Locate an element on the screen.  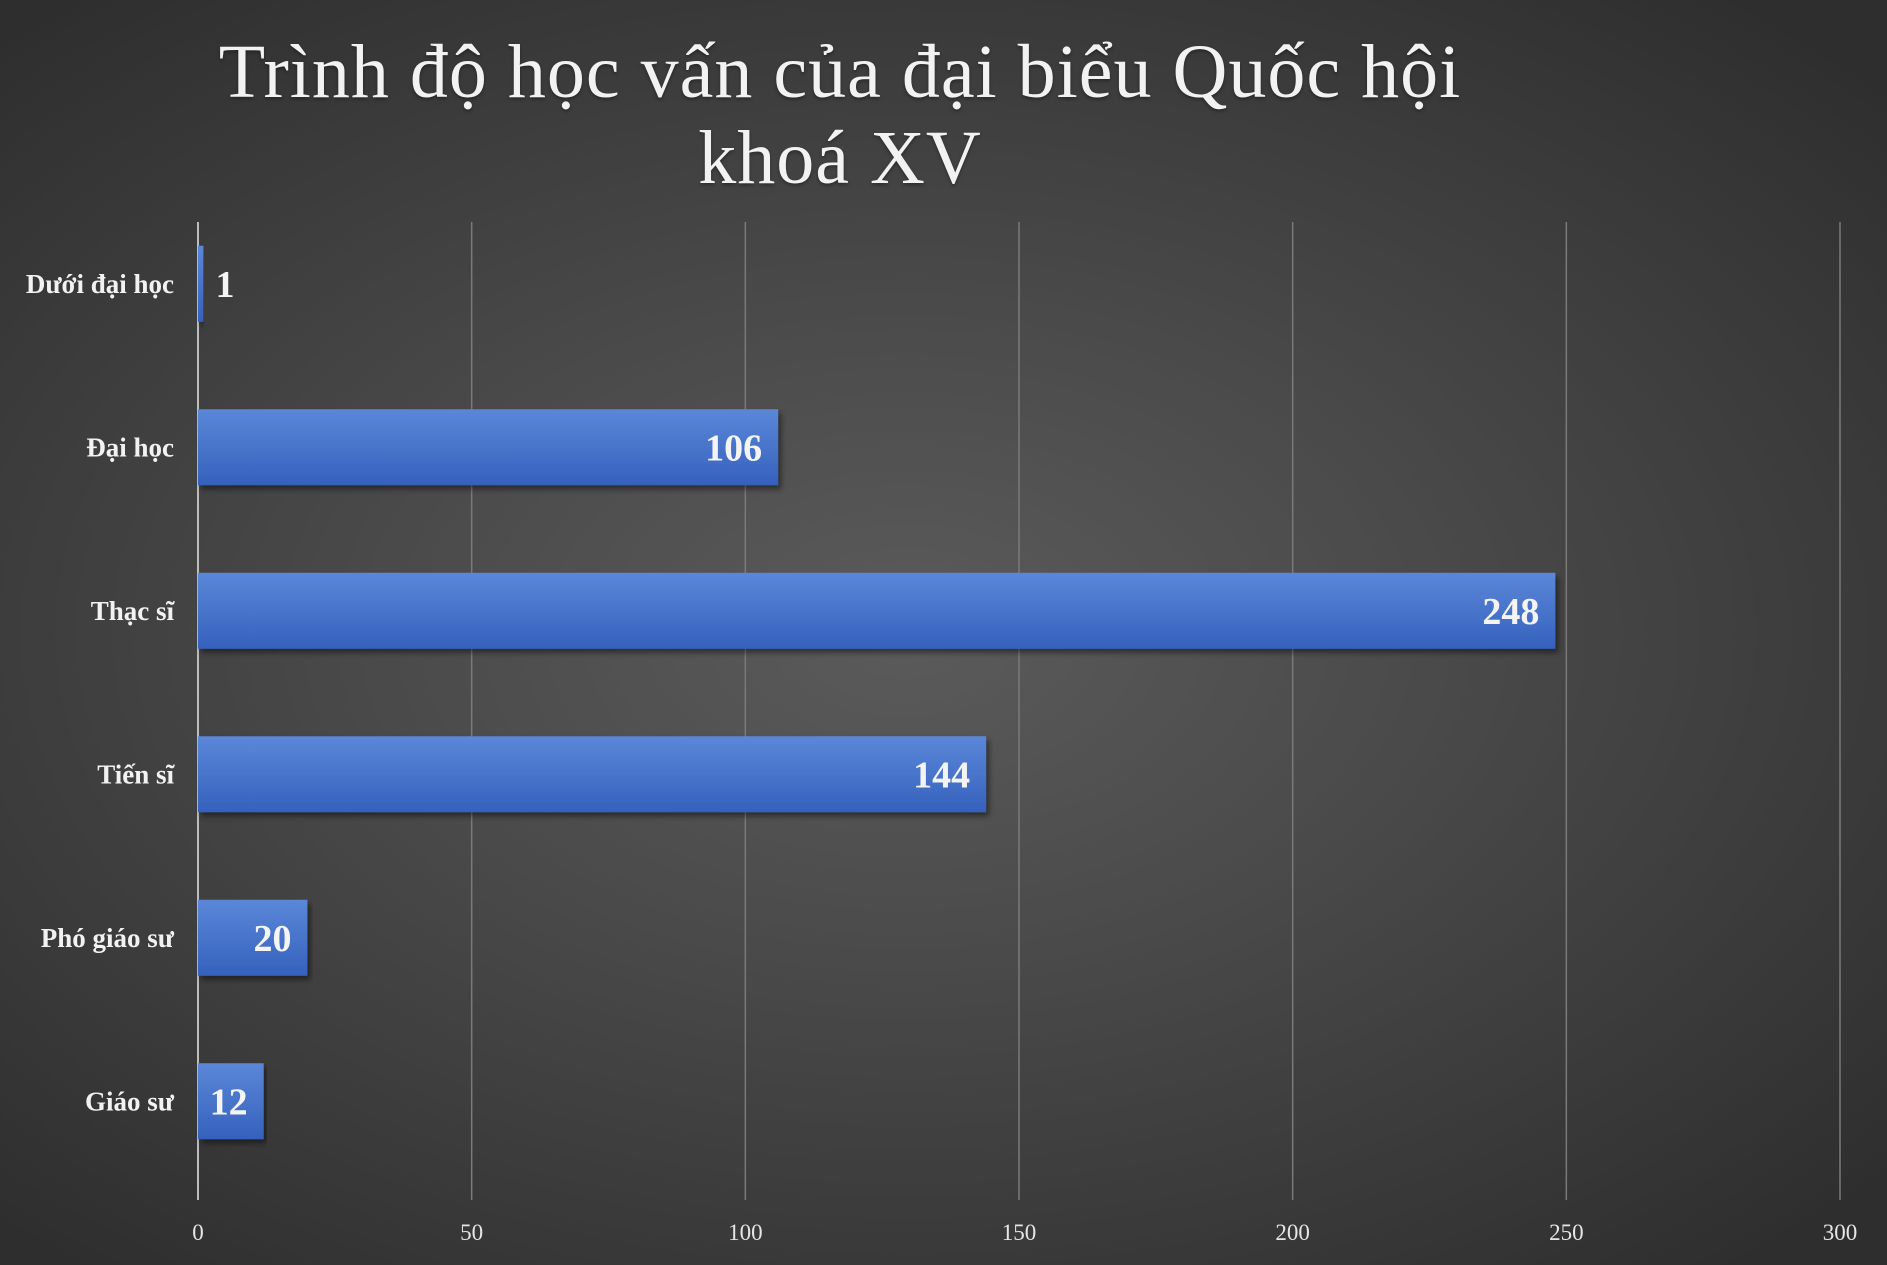
category-label-3: Tiến sĩ is located at coordinates (136, 774).